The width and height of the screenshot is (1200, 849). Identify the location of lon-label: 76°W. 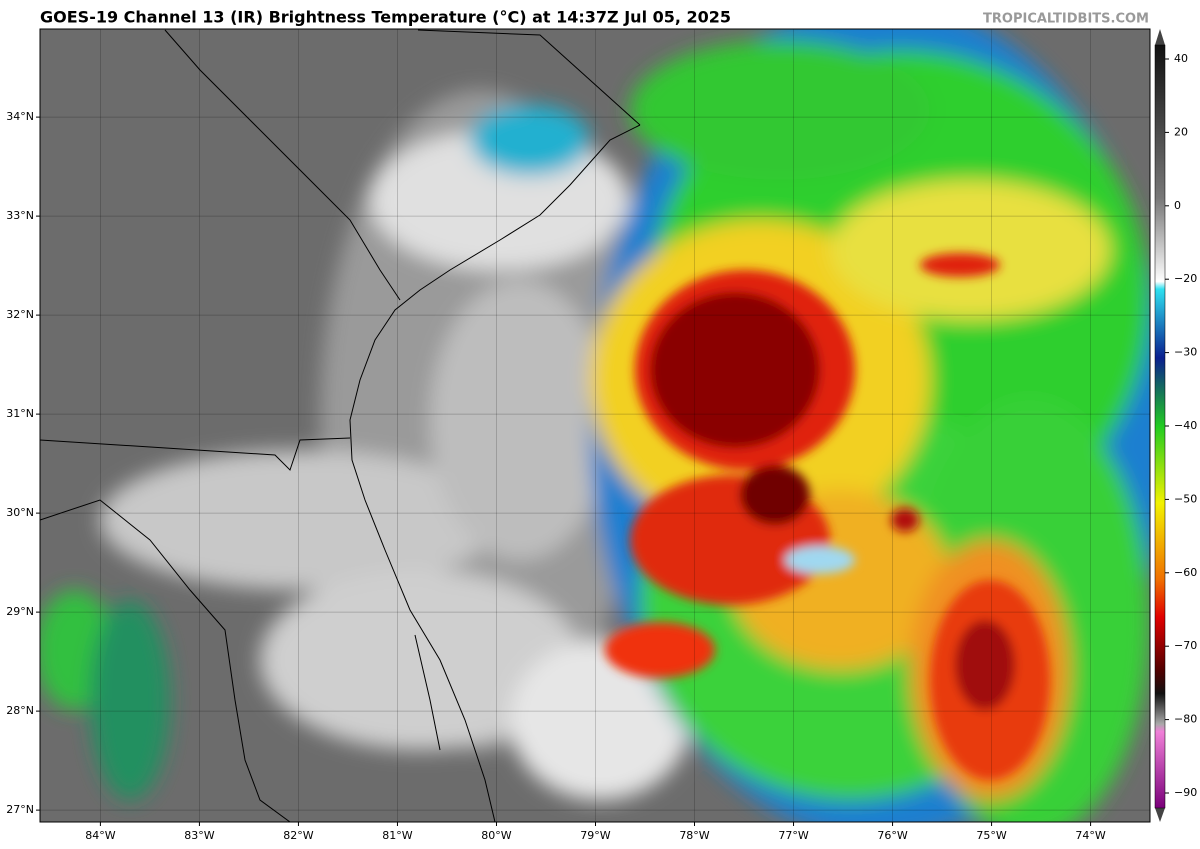
(892, 835).